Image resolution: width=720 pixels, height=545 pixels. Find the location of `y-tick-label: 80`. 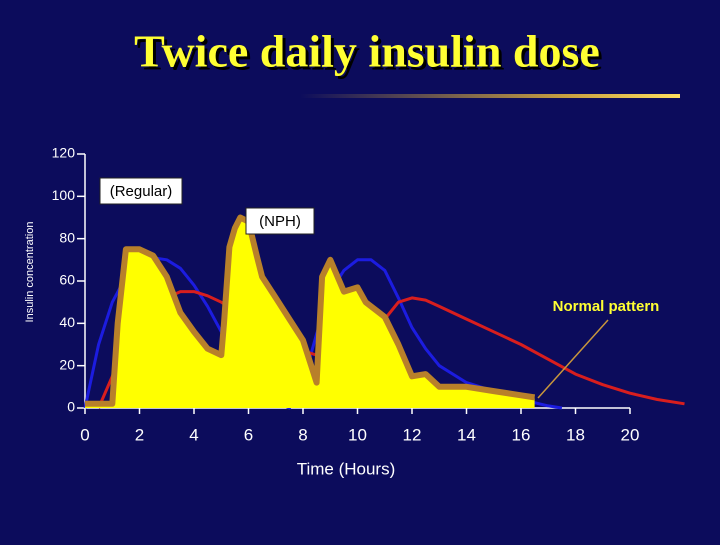

y-tick-label: 80 is located at coordinates (67, 237).